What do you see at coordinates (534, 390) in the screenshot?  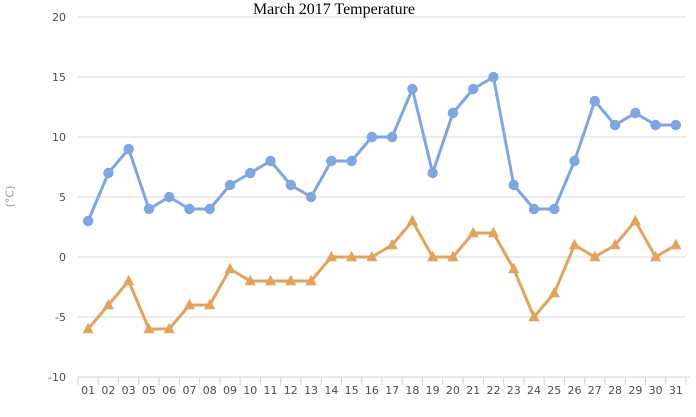 I see `x-tick-label: 24` at bounding box center [534, 390].